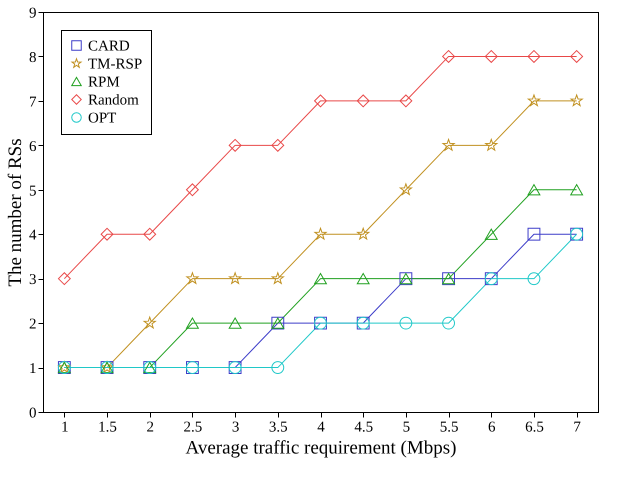  I want to click on x-tick-label: 5, so click(406, 428).